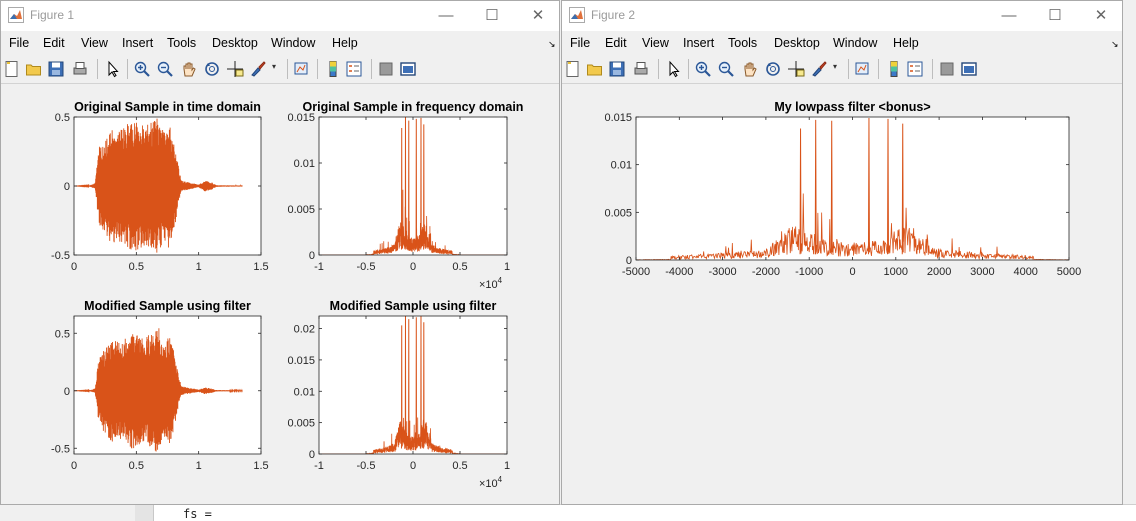  Describe the element at coordinates (613, 15) in the screenshot. I see `figure-2-title: Figure 2` at that location.